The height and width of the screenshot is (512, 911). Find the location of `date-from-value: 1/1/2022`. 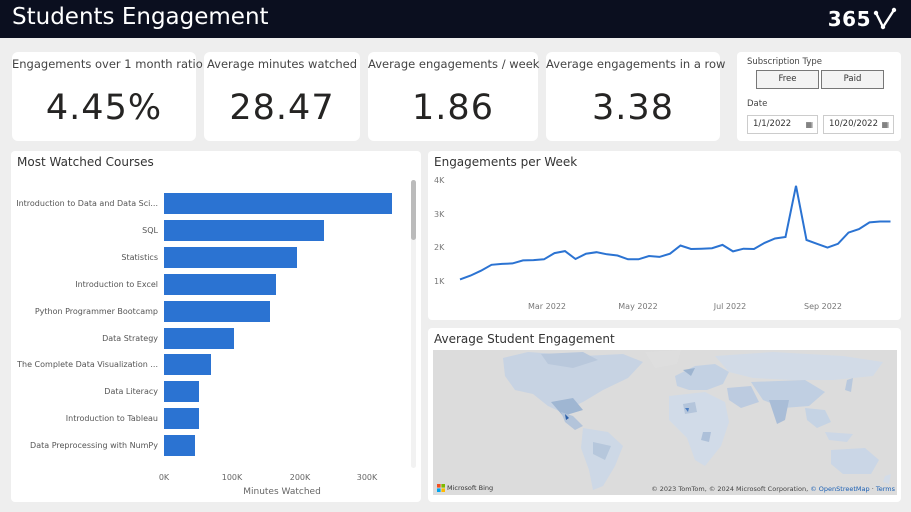

date-from-value: 1/1/2022 is located at coordinates (772, 124).